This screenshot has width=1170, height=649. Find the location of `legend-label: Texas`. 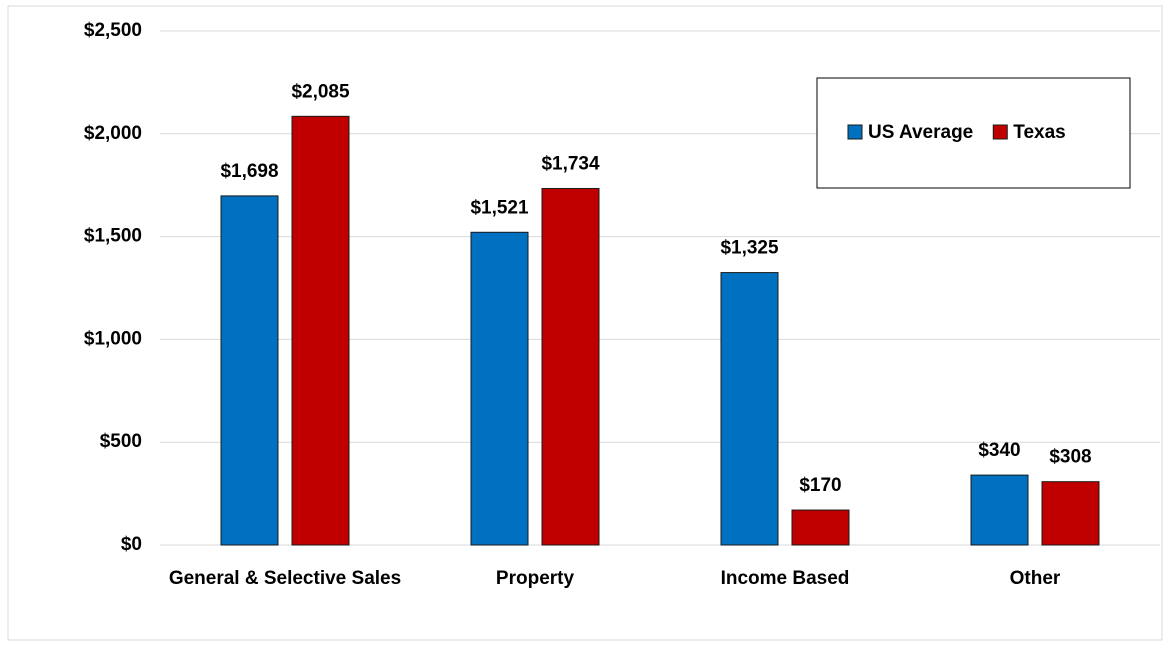

legend-label: Texas is located at coordinates (1039, 132).